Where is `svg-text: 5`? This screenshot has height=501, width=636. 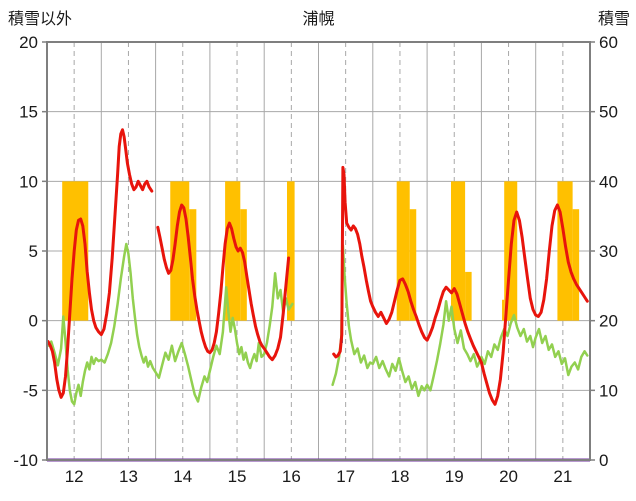
svg-text: 5 is located at coordinates (33, 251).